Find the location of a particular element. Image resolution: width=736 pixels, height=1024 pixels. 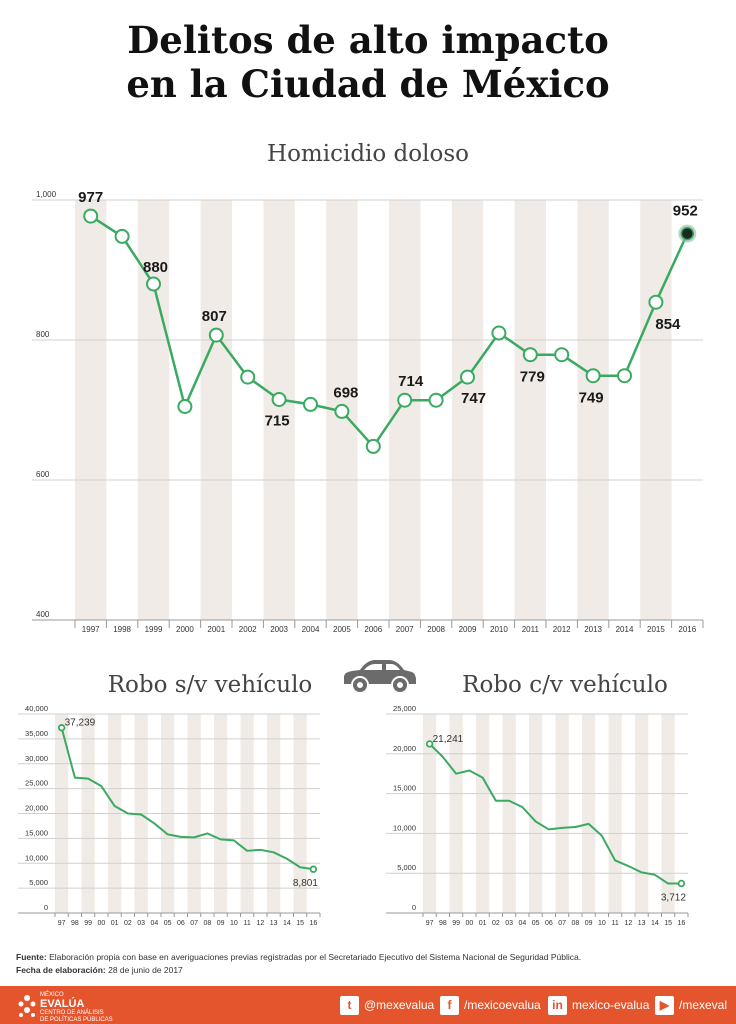

robo-cv-x-tick-label: 02 is located at coordinates (496, 923).